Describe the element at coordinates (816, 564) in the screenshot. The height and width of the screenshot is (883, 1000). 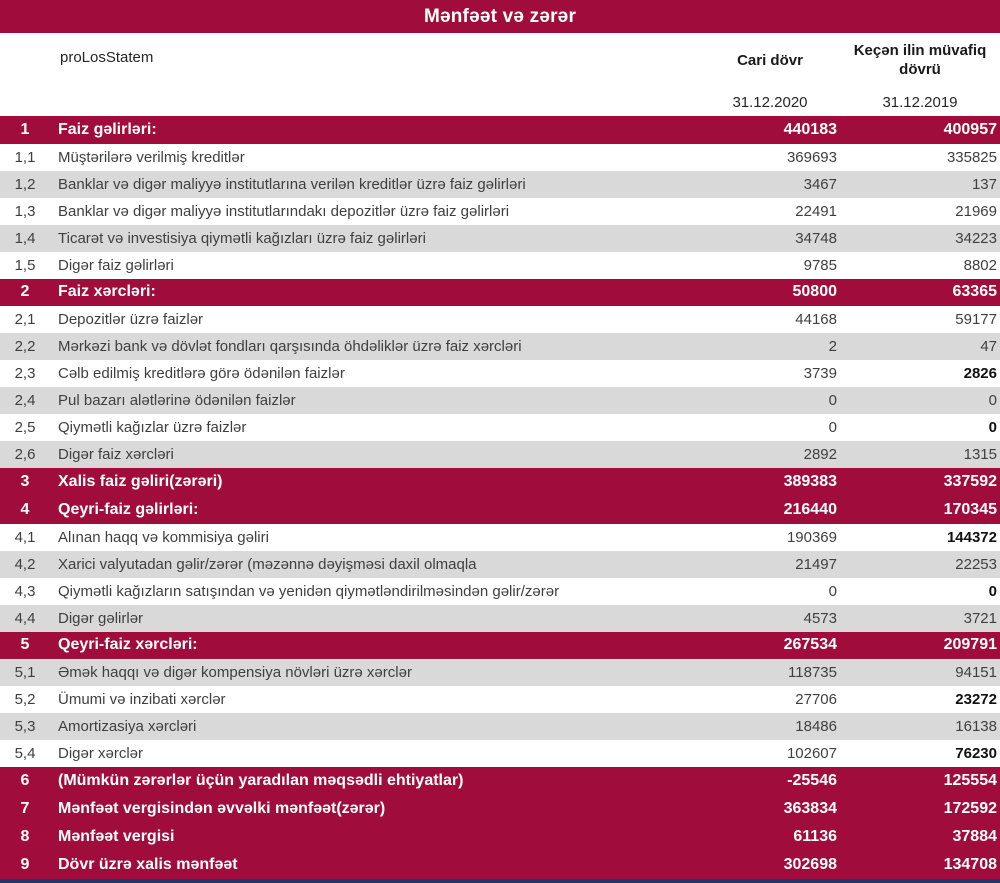
I see `row-value-current: 21497` at that location.